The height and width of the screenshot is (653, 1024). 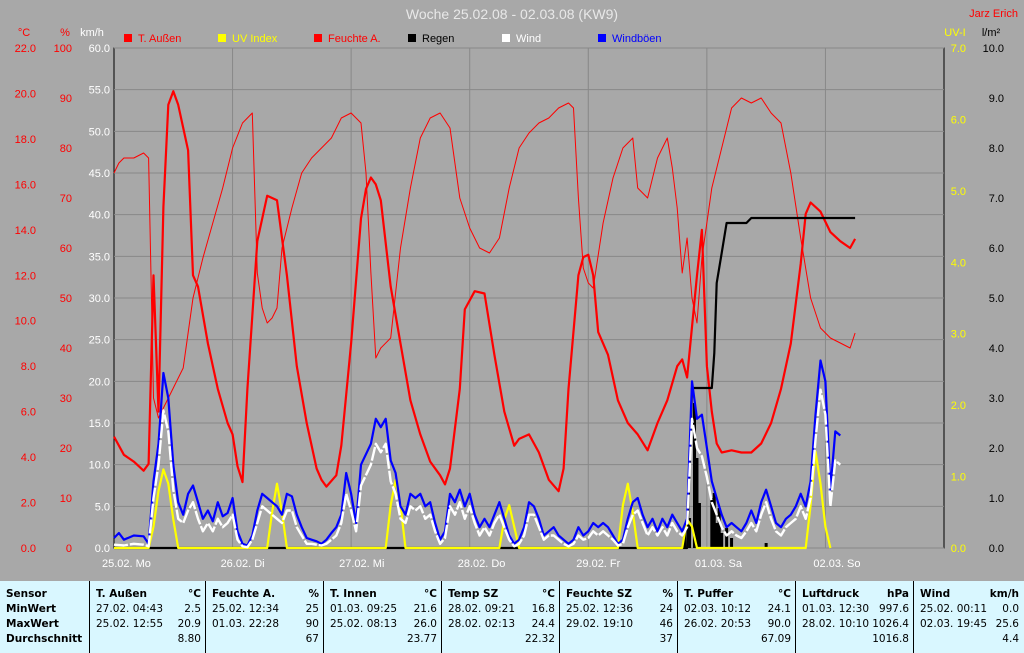 I want to click on humidity-unit: %, so click(x=65, y=33).